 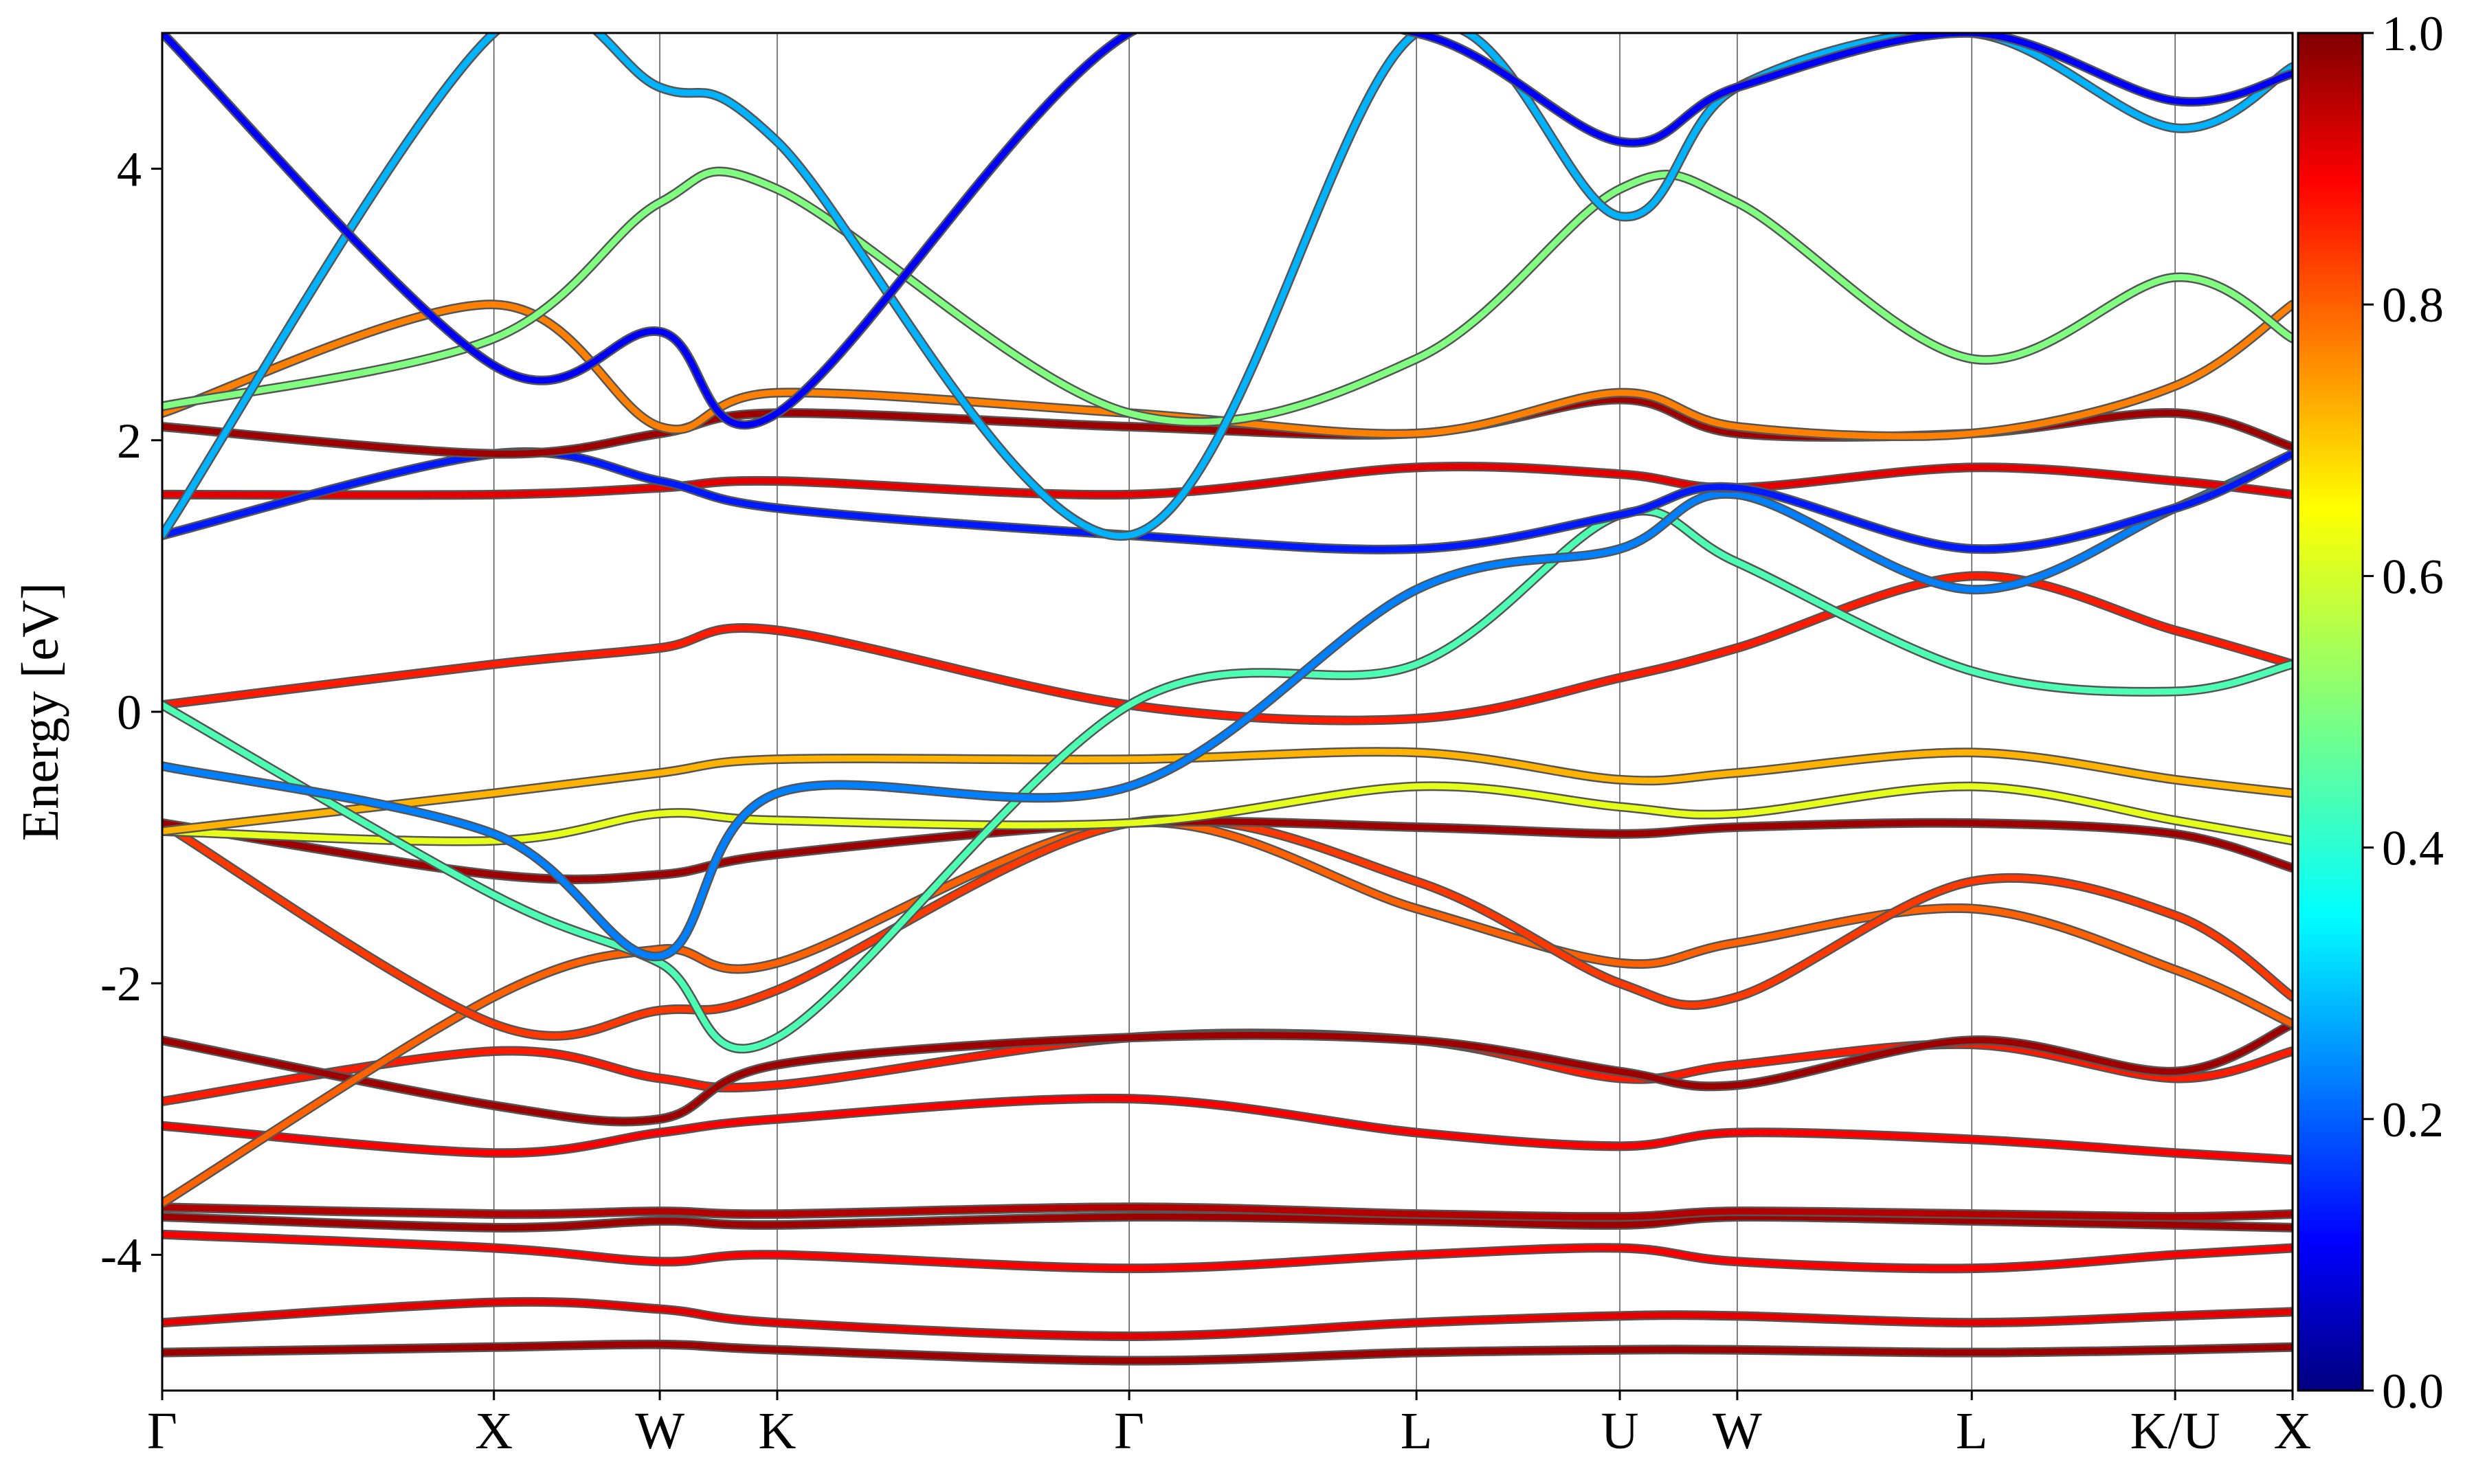 What do you see at coordinates (121, 983) in the screenshot?
I see `y-tick-label: -2` at bounding box center [121, 983].